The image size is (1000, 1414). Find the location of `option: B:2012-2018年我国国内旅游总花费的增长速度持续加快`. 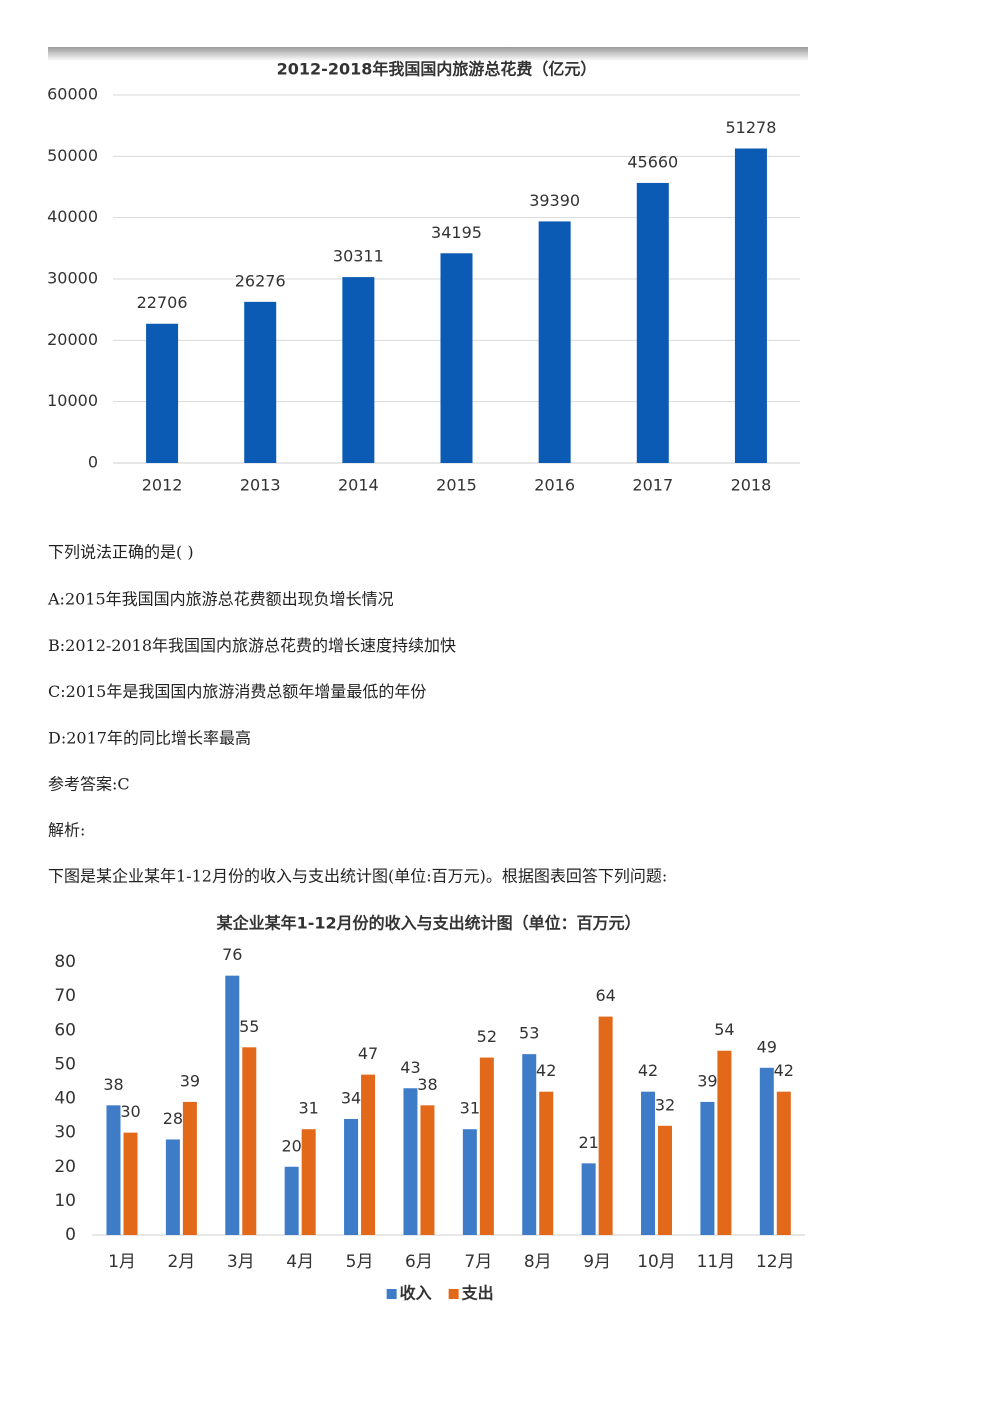

option: B:2012-2018年我国国内旅游总花费的增长速度持续加快 is located at coordinates (252, 645).